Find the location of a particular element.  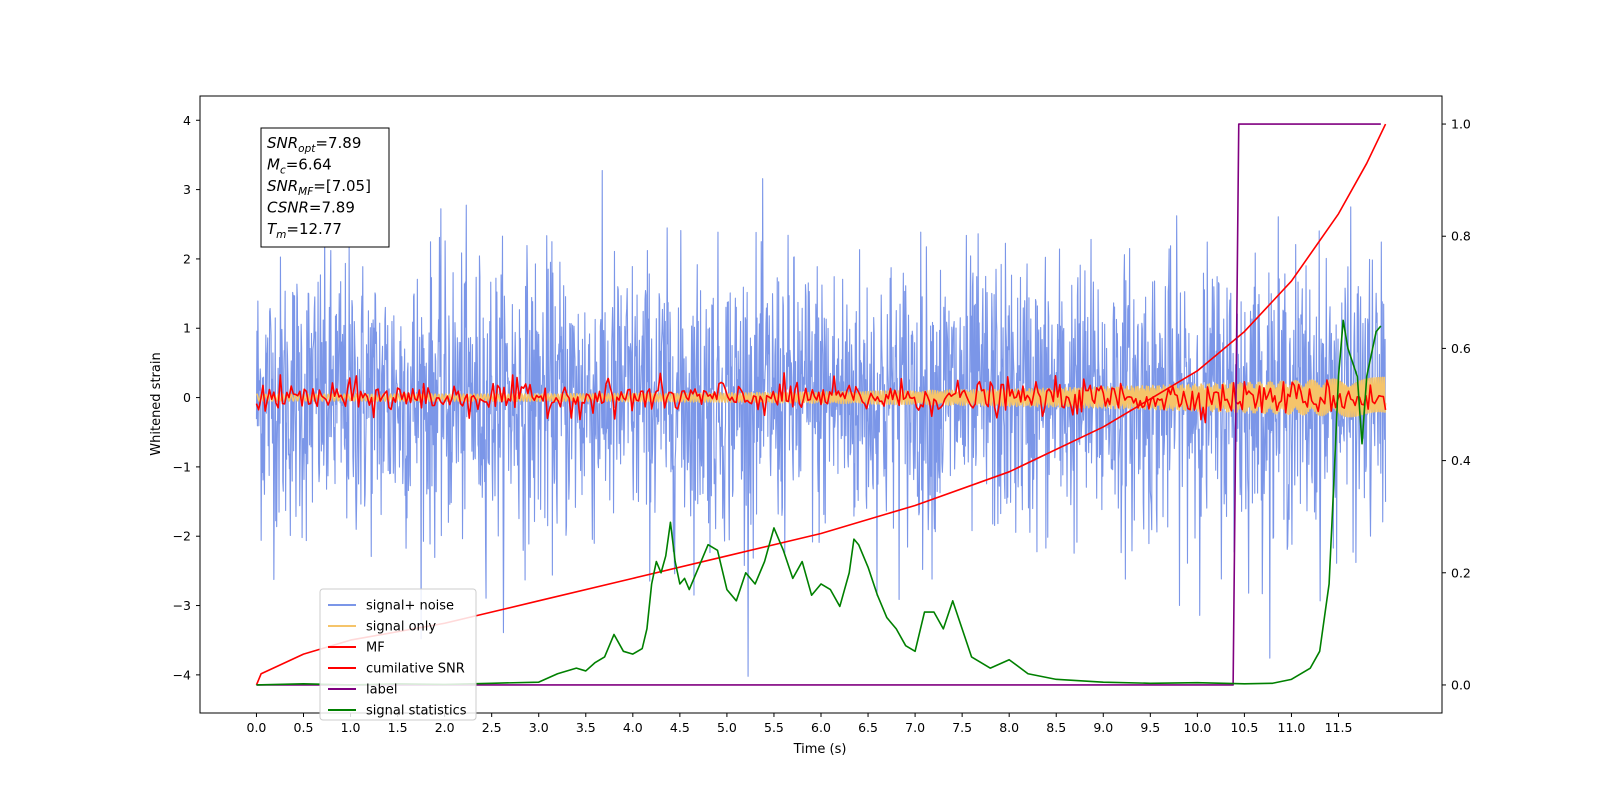

x-tick-label: 6.0 is located at coordinates (821, 727).